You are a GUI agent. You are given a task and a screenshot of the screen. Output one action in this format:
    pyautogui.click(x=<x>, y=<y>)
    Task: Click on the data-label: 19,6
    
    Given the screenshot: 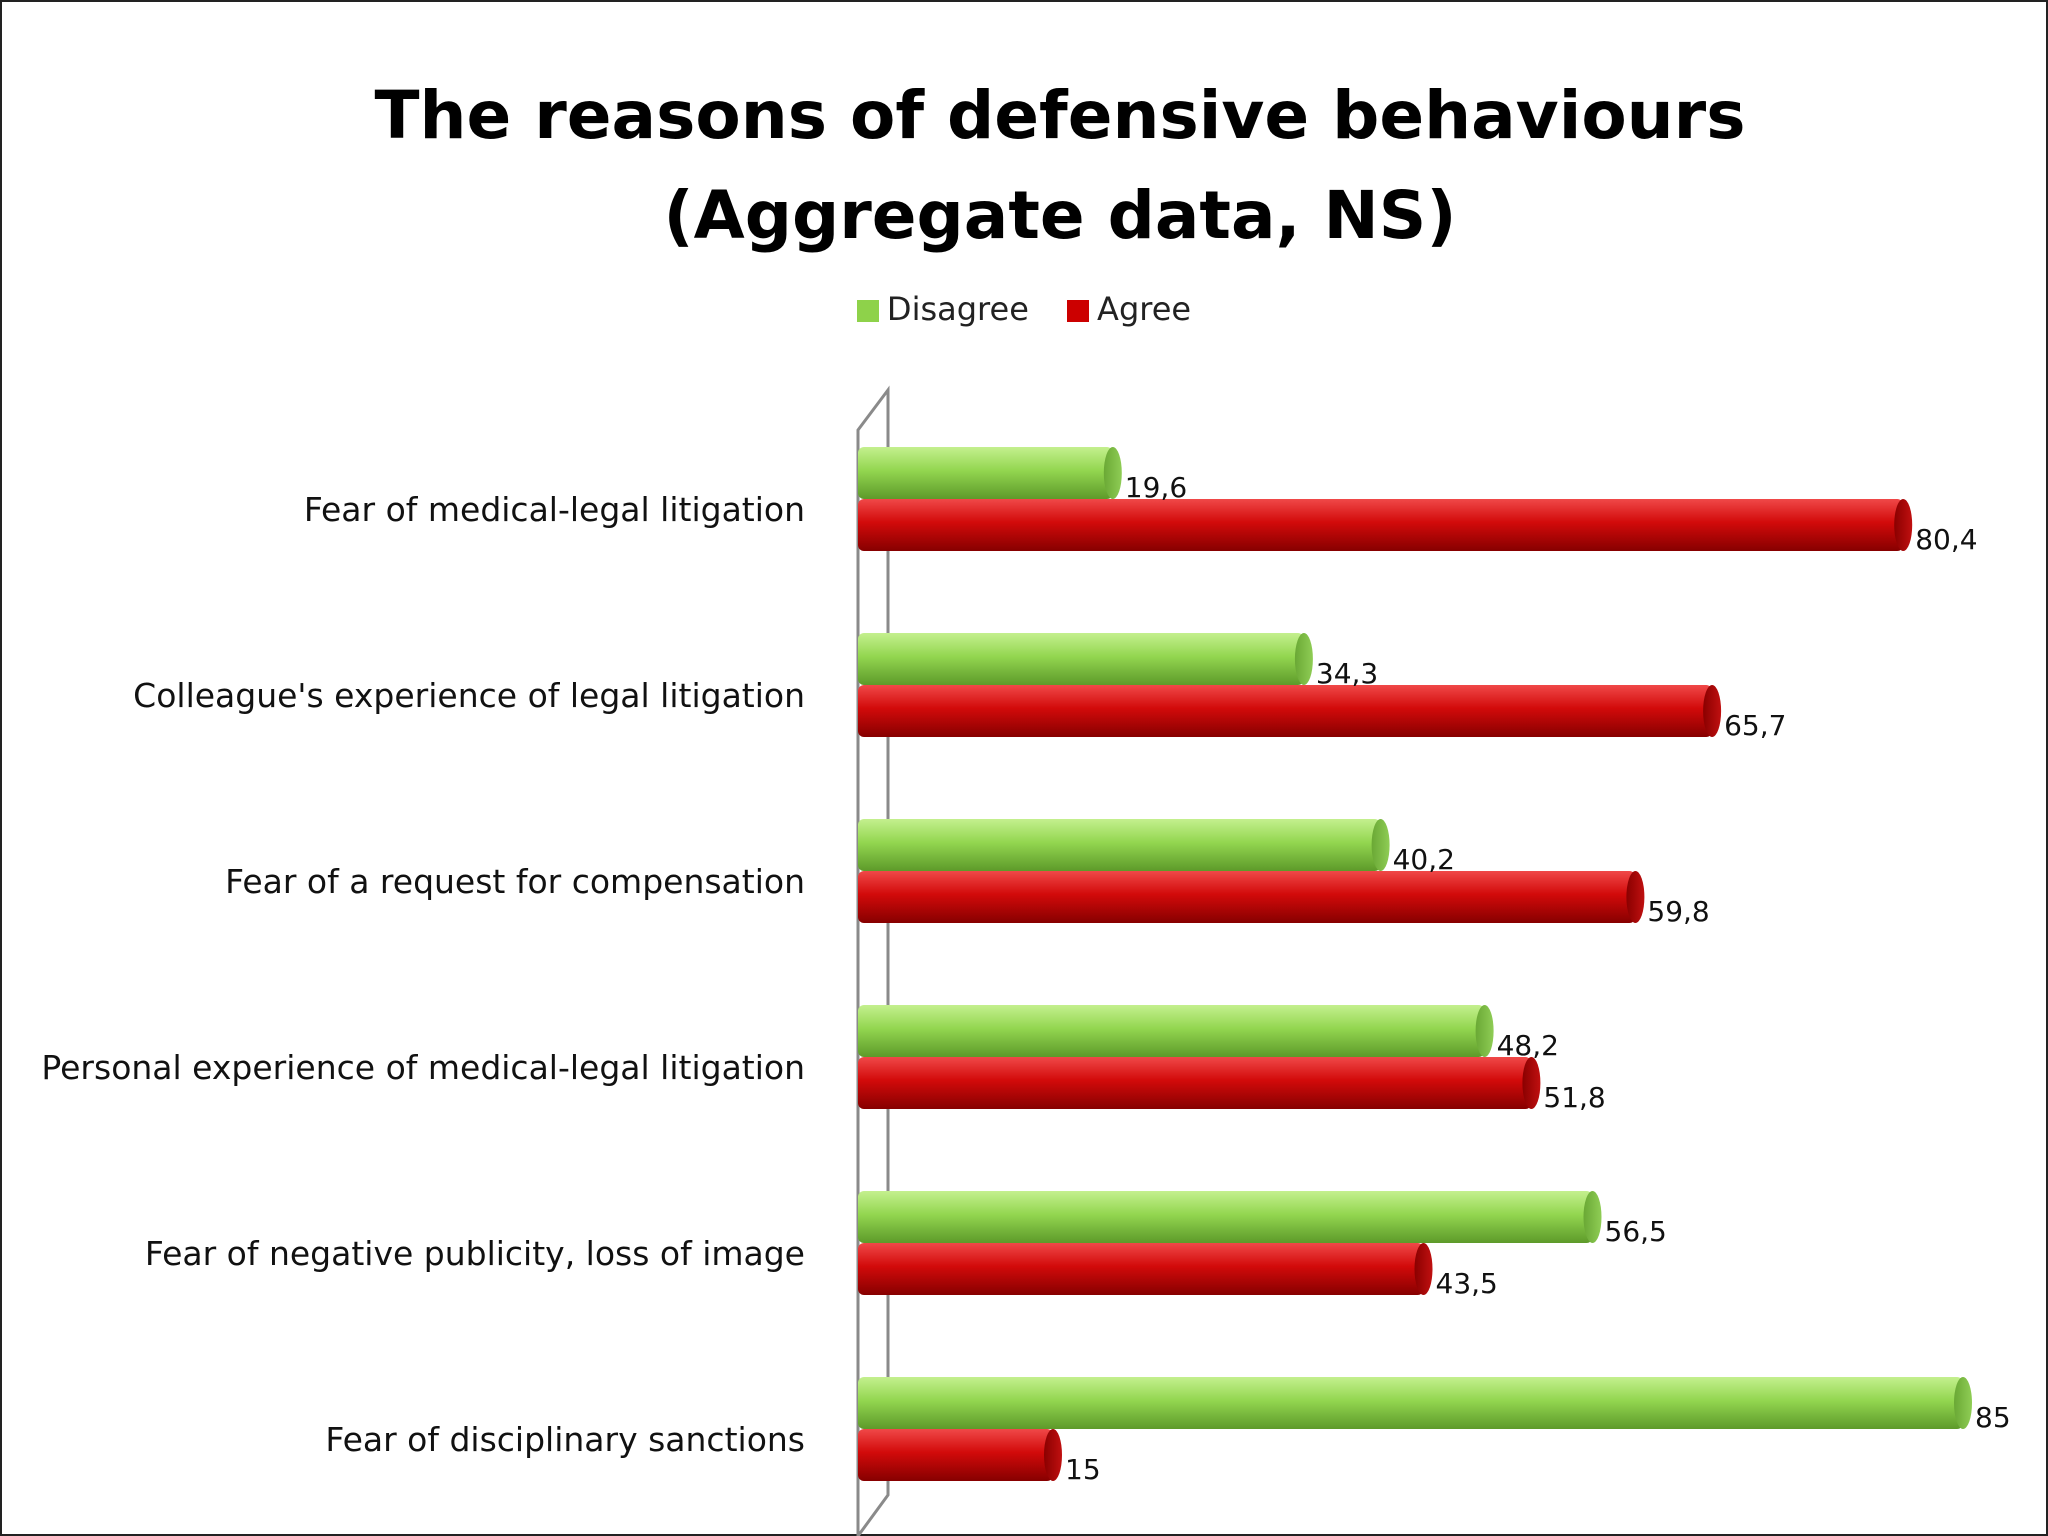 What is the action you would take?
    pyautogui.click(x=1156, y=487)
    